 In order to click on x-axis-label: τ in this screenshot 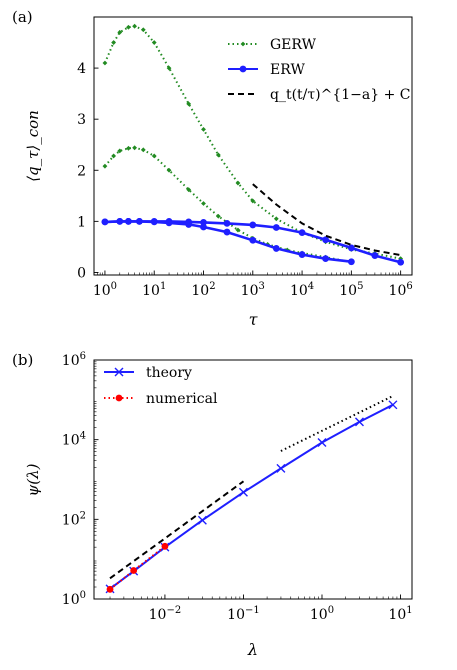, I will do `click(254, 319)`.